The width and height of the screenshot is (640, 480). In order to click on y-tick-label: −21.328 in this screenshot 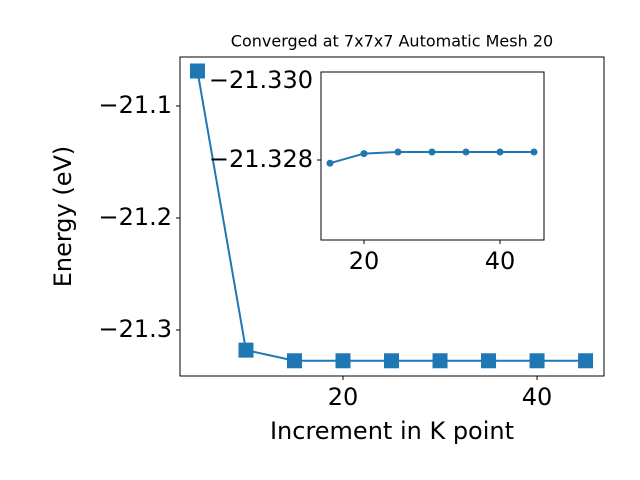, I will do `click(261, 159)`.